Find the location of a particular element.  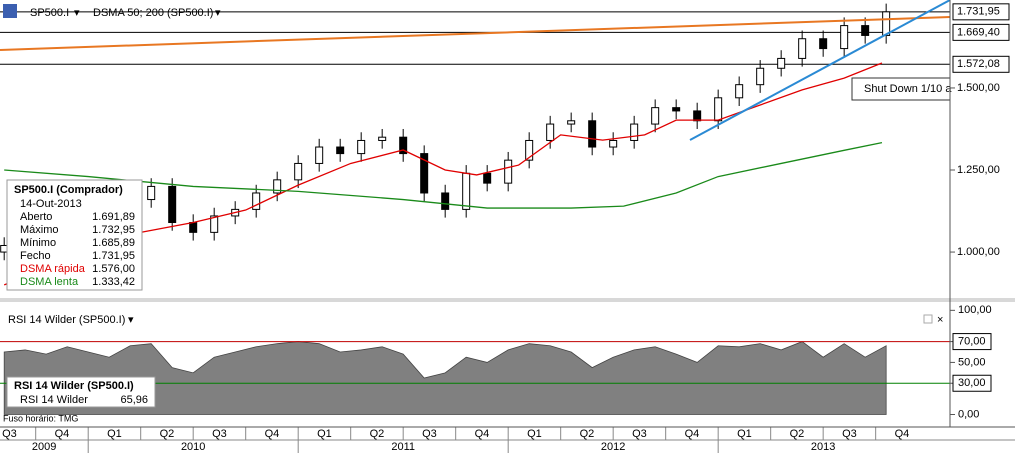

info-date: 14-Out-2013 is located at coordinates (51, 204).